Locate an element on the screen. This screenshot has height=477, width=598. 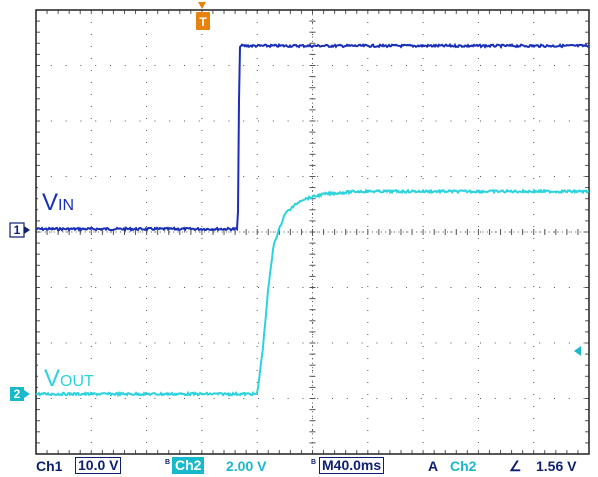
ch2-scale: 2.00 V is located at coordinates (246, 466).